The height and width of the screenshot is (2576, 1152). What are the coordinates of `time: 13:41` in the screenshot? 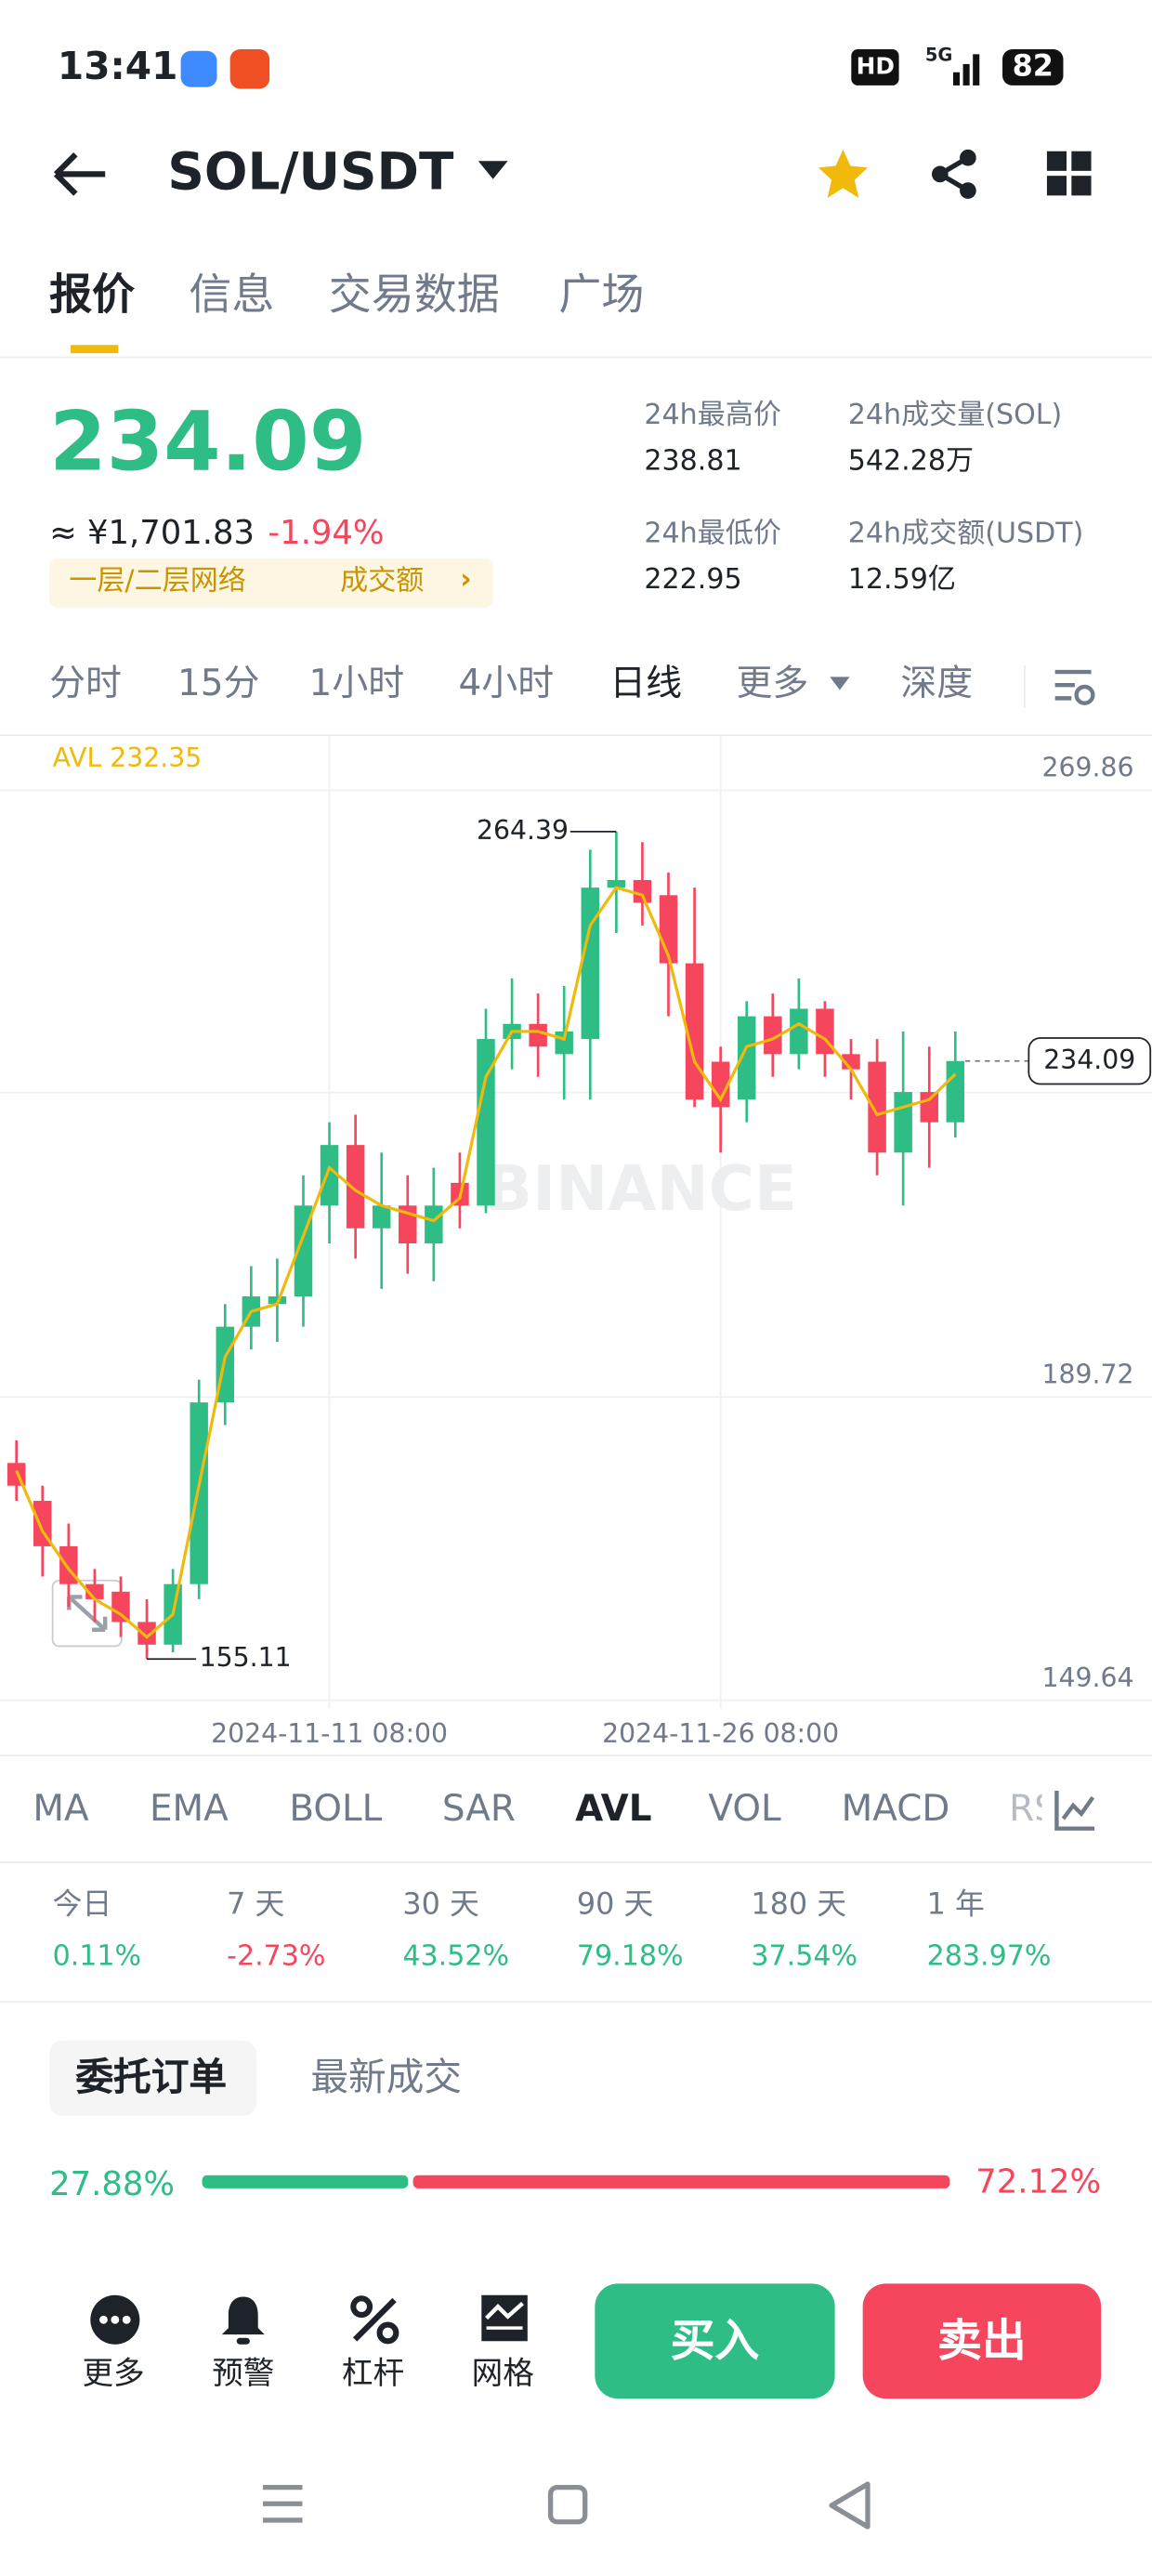 It's located at (117, 67).